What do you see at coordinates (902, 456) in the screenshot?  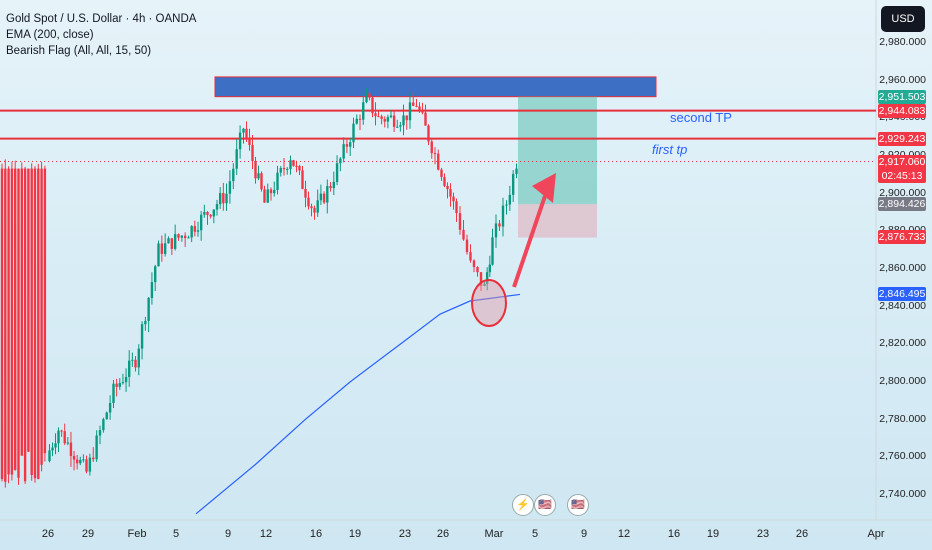 I see `price-tick-label: 2,760.000` at bounding box center [902, 456].